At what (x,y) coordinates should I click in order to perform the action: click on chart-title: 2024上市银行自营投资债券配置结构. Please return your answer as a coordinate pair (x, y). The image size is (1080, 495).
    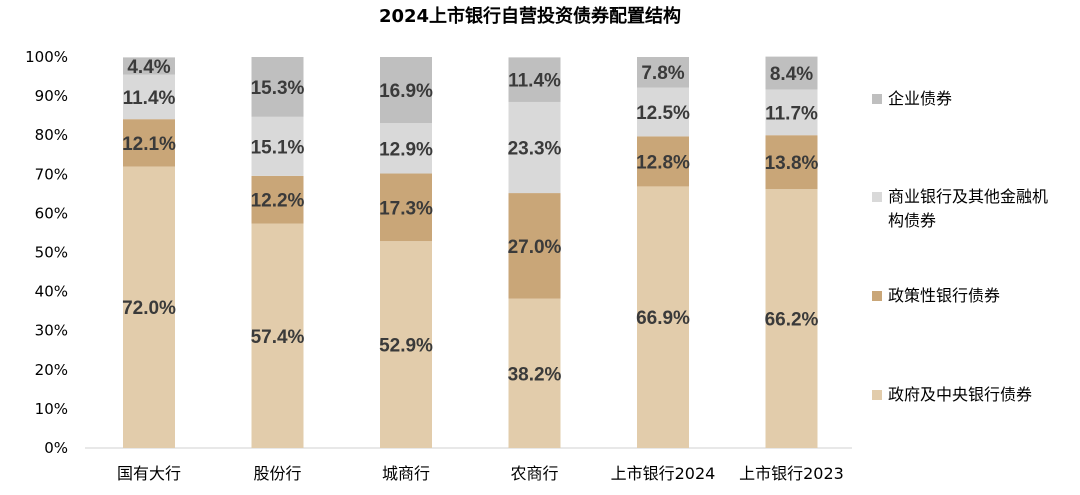
    Looking at the image, I should click on (530, 16).